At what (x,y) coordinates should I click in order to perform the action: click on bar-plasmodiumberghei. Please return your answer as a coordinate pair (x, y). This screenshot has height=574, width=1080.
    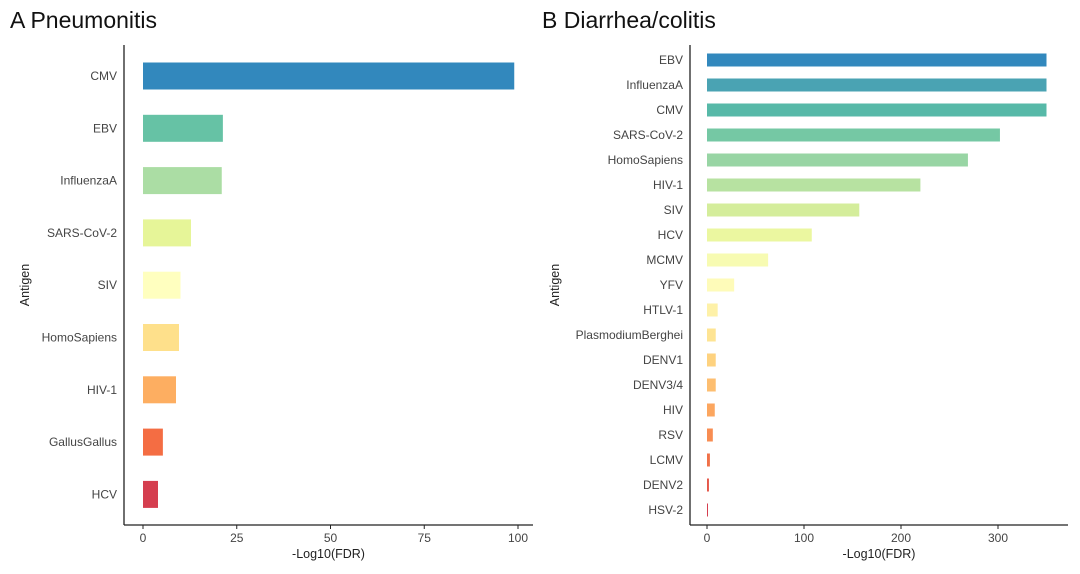
    Looking at the image, I should click on (711, 335).